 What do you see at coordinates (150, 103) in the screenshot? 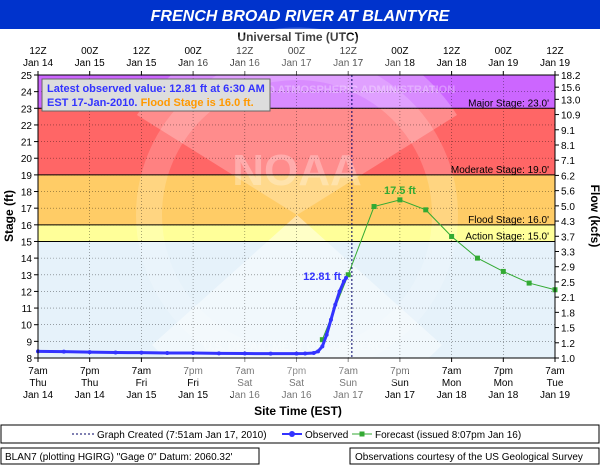
I see `info-line-2: EST 17-Jan-2010. Flood Stage is 16.0 ft.` at bounding box center [150, 103].